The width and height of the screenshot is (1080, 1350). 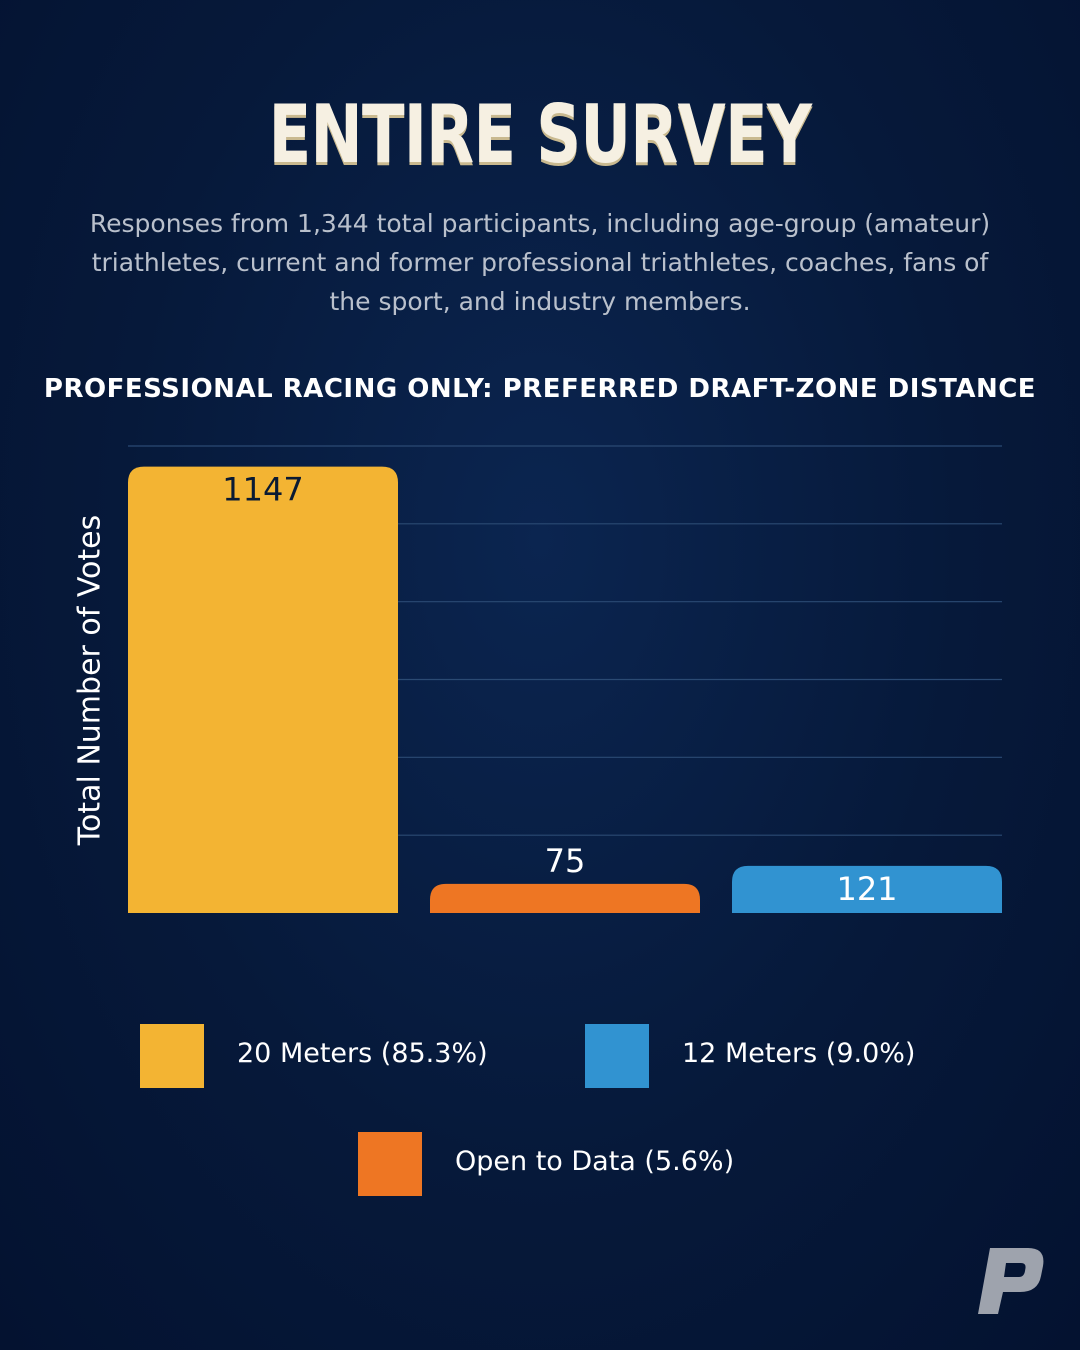 I want to click on legend-label-20-meters: 20 Meters (85.3%), so click(x=362, y=1053).